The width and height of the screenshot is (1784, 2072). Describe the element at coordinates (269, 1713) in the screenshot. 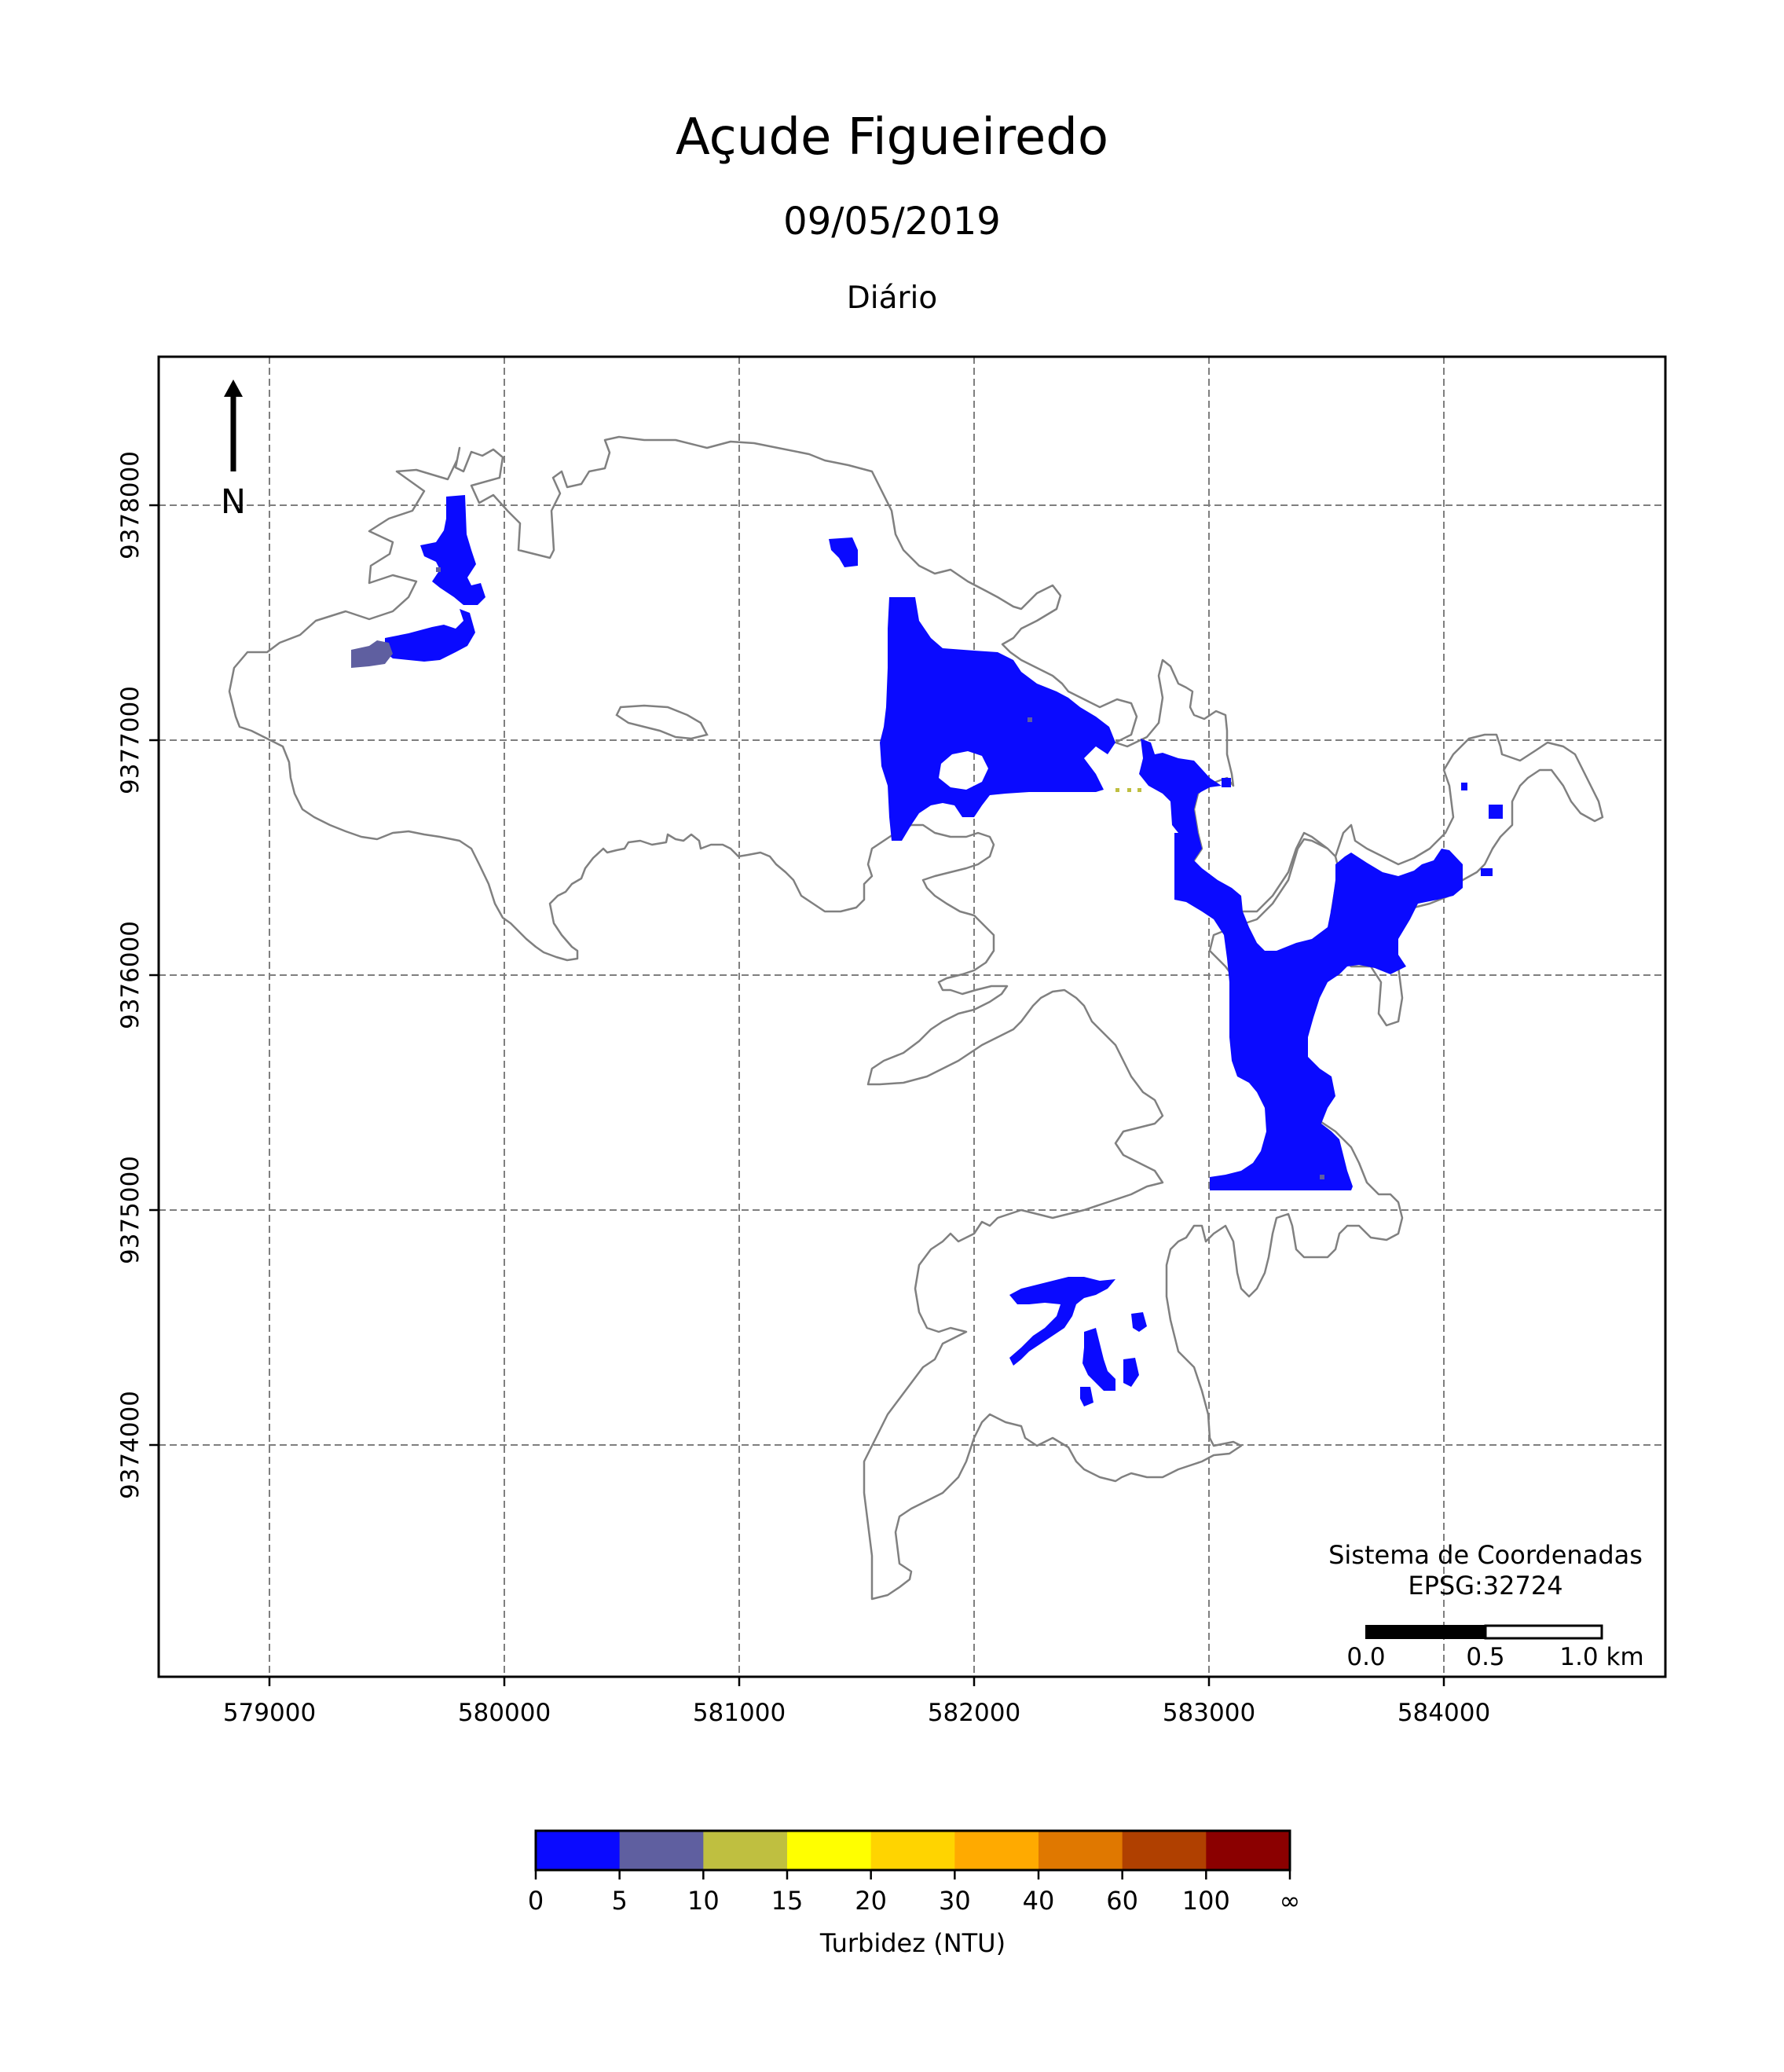

I see `x-tick-label: 579000` at that location.